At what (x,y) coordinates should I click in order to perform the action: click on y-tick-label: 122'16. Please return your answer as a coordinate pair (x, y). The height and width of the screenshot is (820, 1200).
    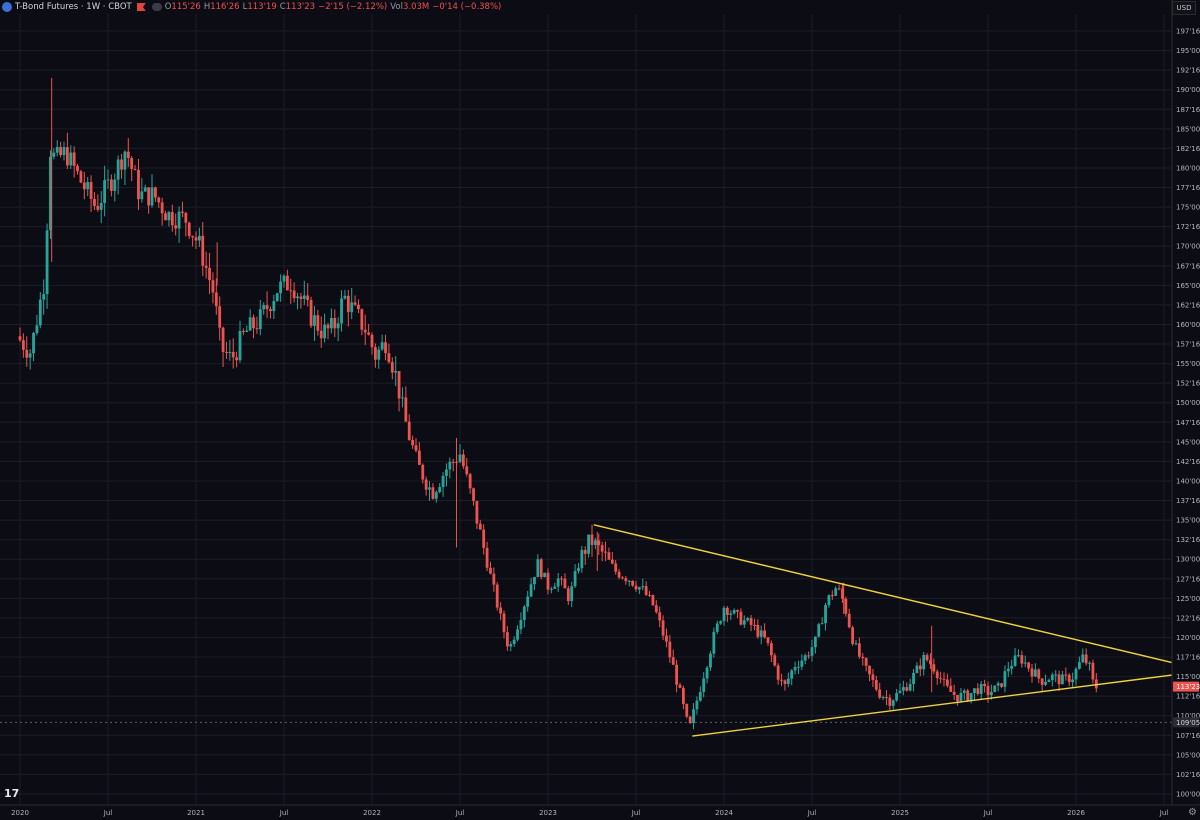
    Looking at the image, I should click on (1188, 618).